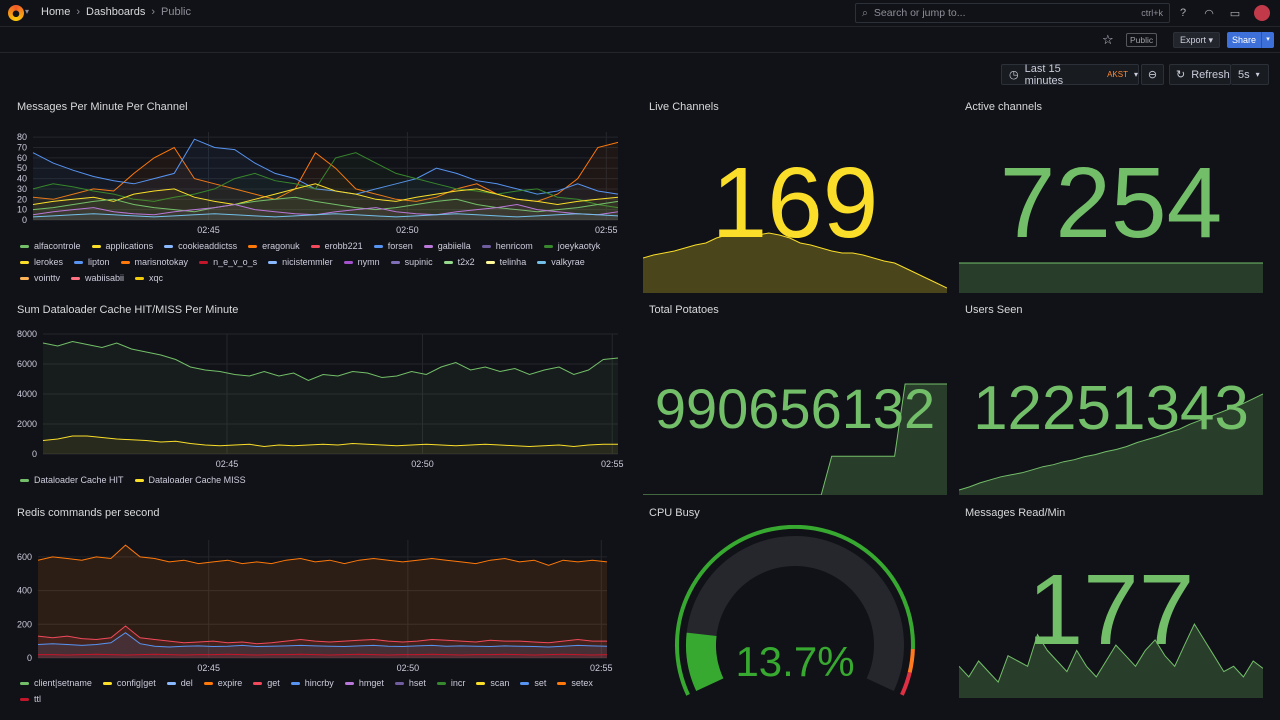 The width and height of the screenshot is (1280, 720). I want to click on panel-title-cpu-busy: CPU Busy, so click(674, 513).